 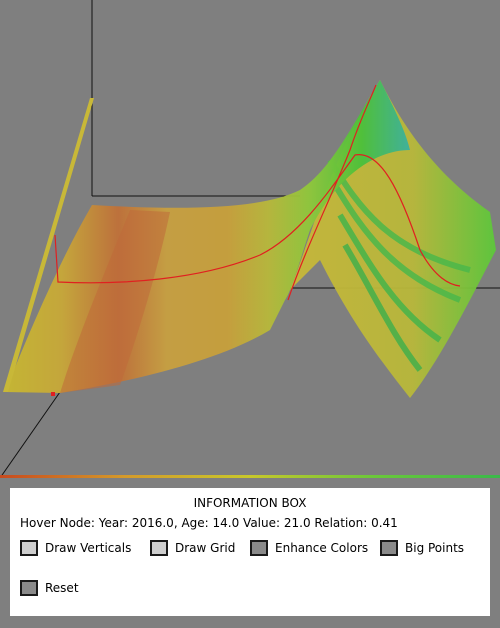 I want to click on info-box-title: INFORMATION BOX, so click(x=250, y=503).